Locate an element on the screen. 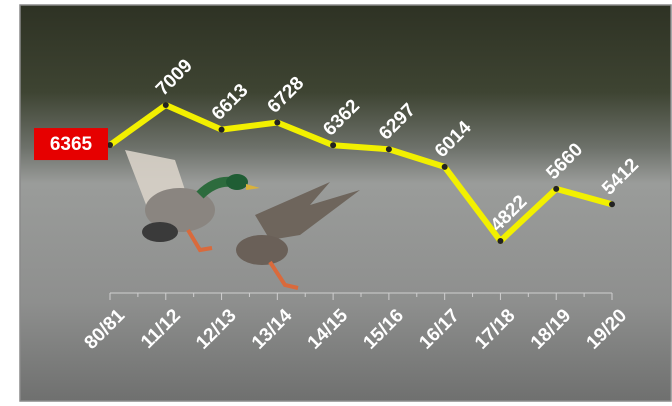 The image size is (672, 406). duck-illustration is located at coordinates (242, 220).